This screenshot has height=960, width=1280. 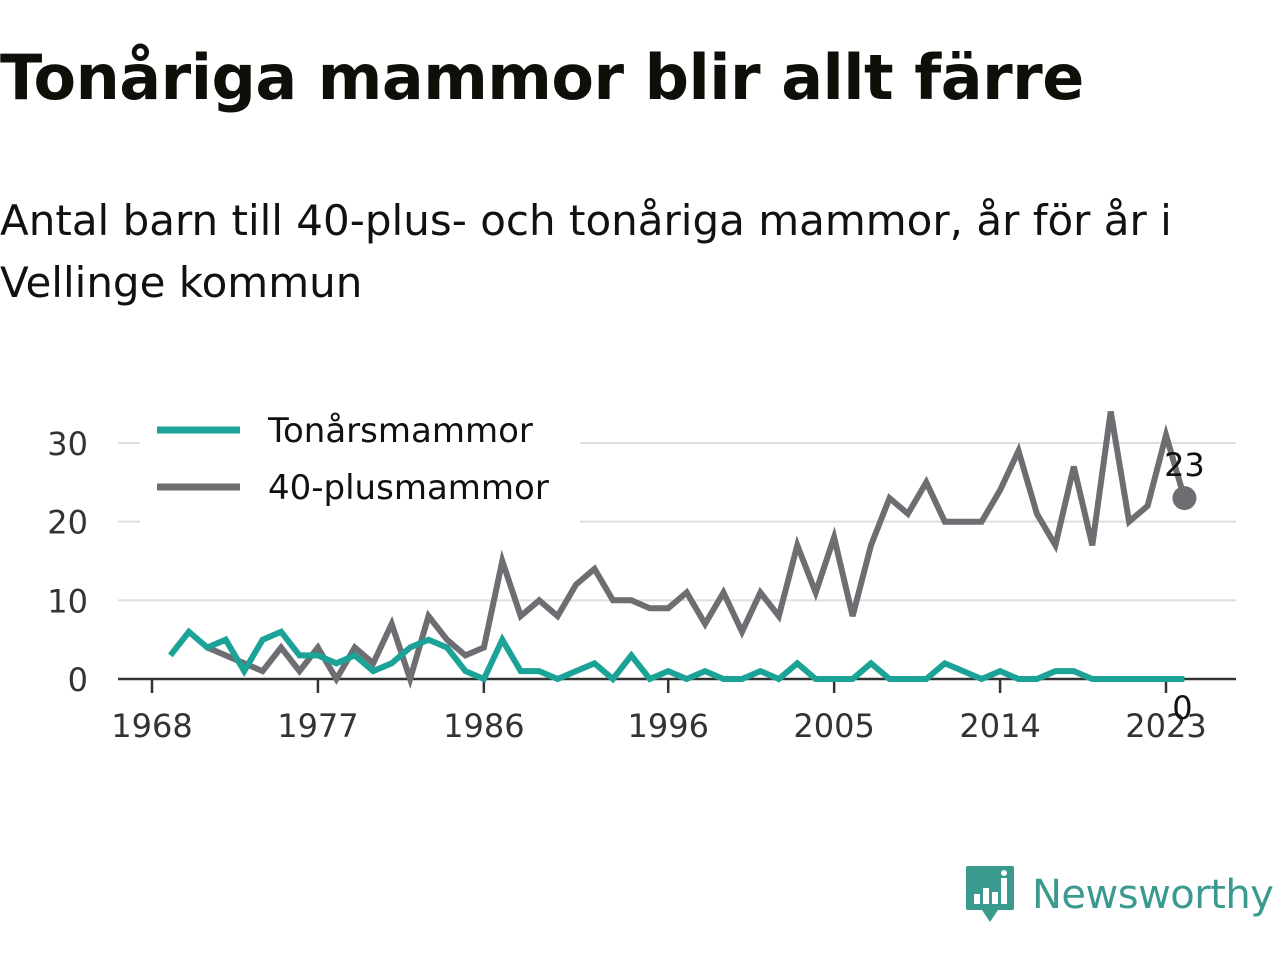 I want to click on brand-logo: Newsworthy, so click(x=1119, y=895).